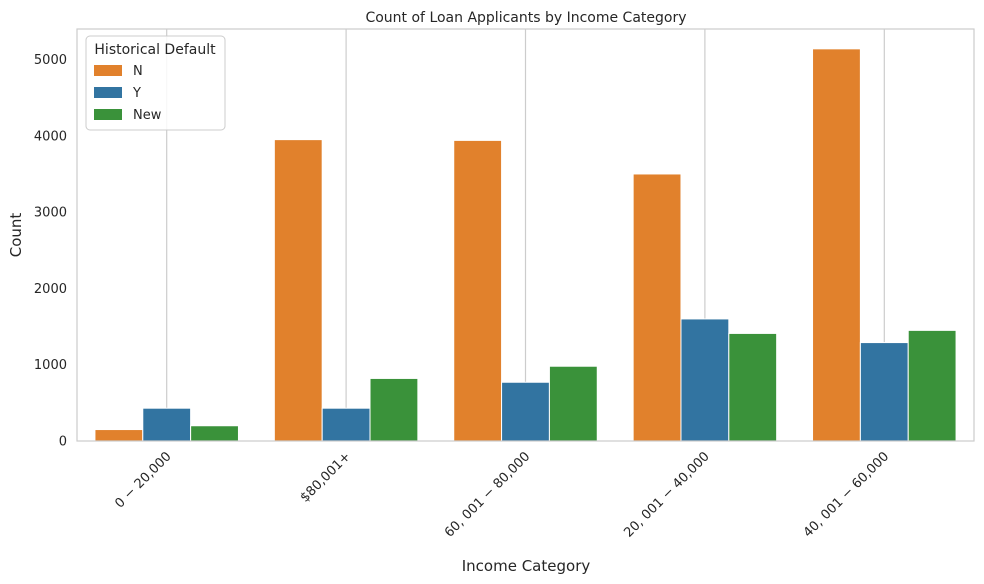 Image resolution: width=984 pixels, height=584 pixels. I want to click on legend: Historical Default NY New, so click(155, 83).